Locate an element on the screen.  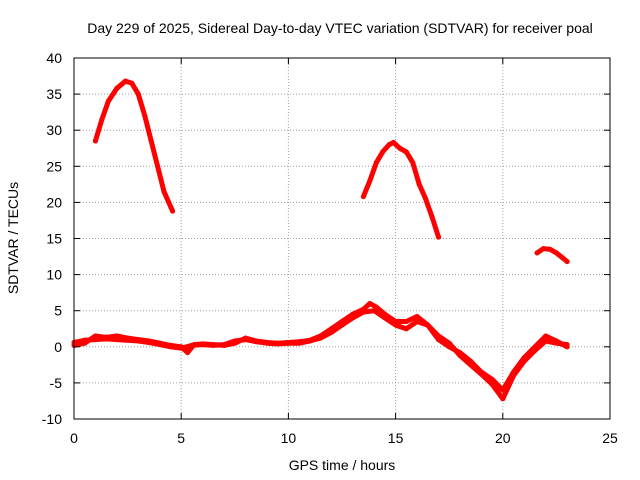
y-tick-label: 35 is located at coordinates (54, 94).